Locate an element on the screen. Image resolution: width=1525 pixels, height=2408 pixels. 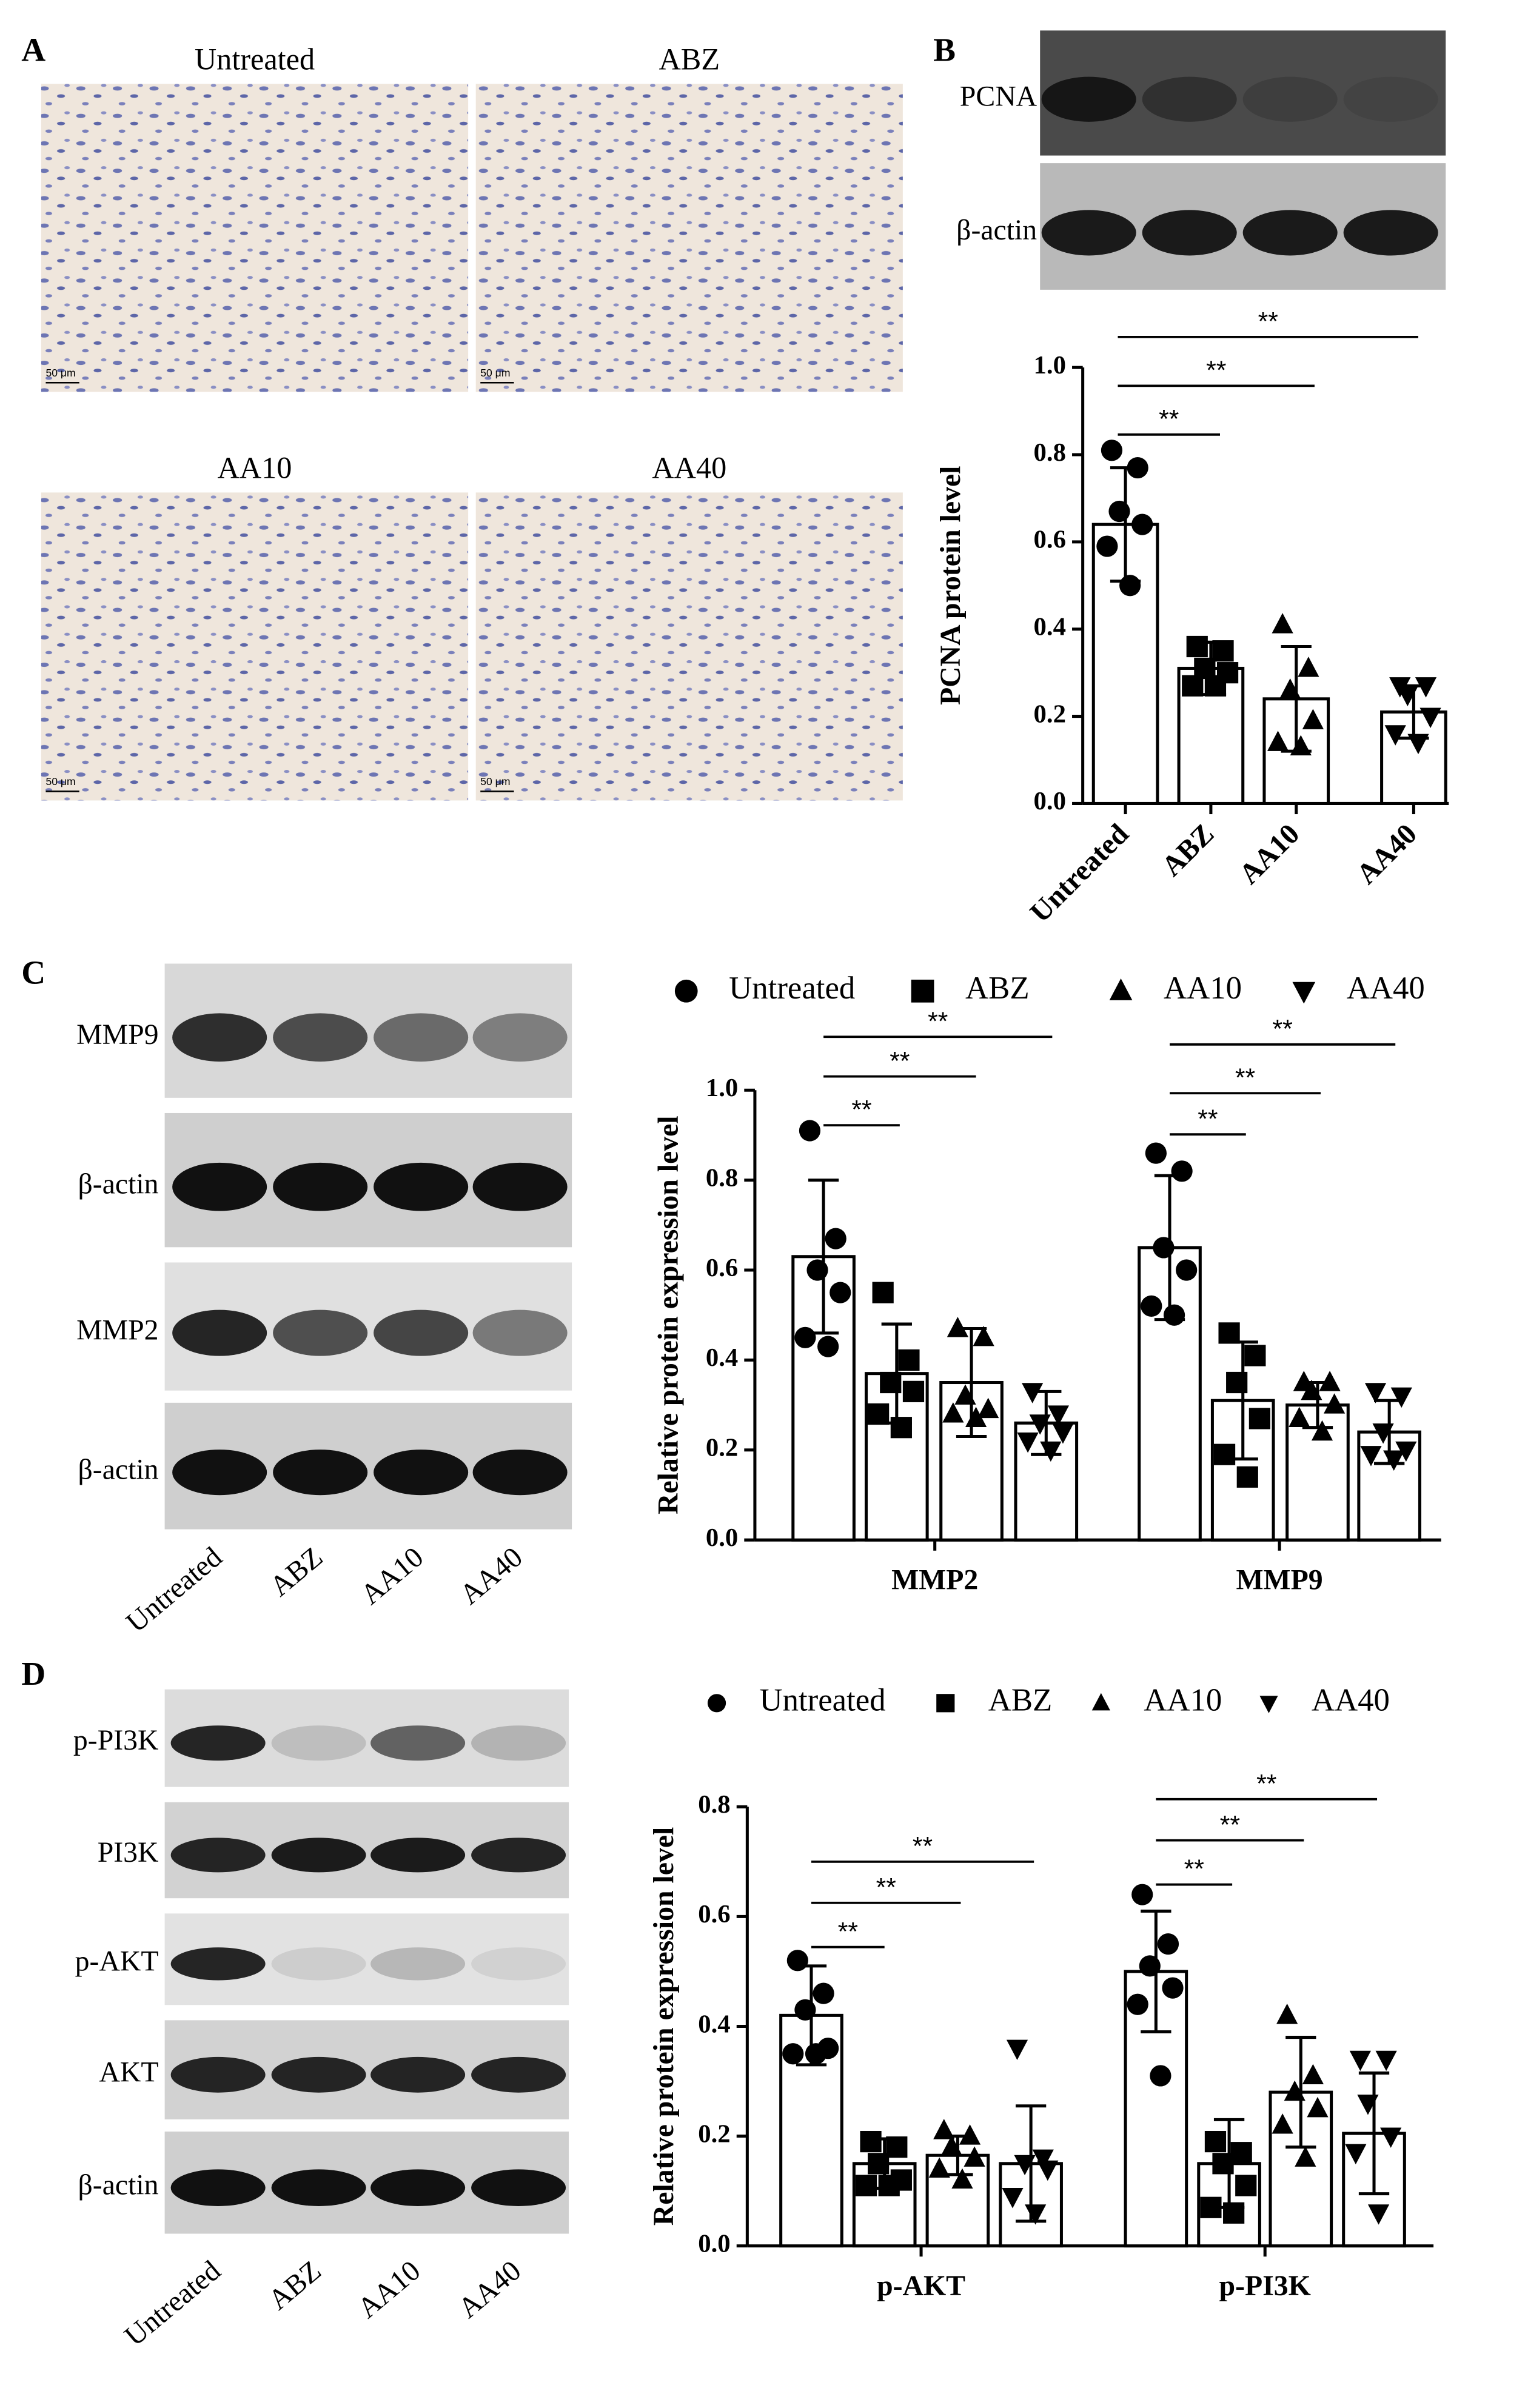
legend-label: Untreated is located at coordinates (822, 1699).